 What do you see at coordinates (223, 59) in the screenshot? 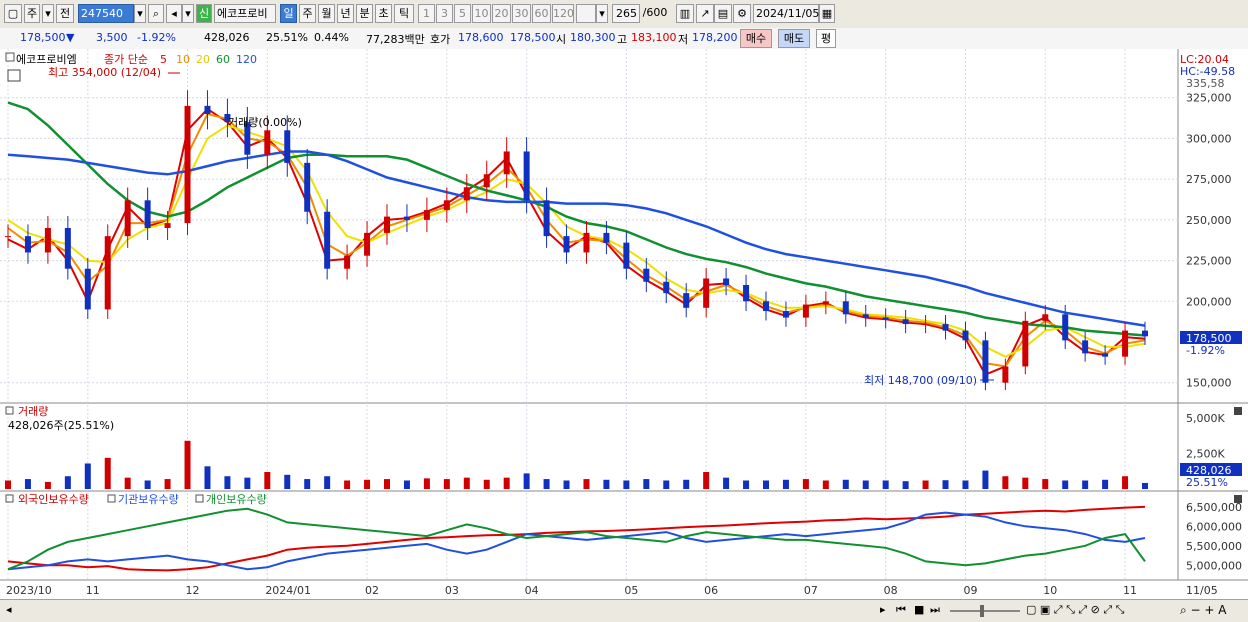
I see `legend-ma60: 60` at bounding box center [223, 59].